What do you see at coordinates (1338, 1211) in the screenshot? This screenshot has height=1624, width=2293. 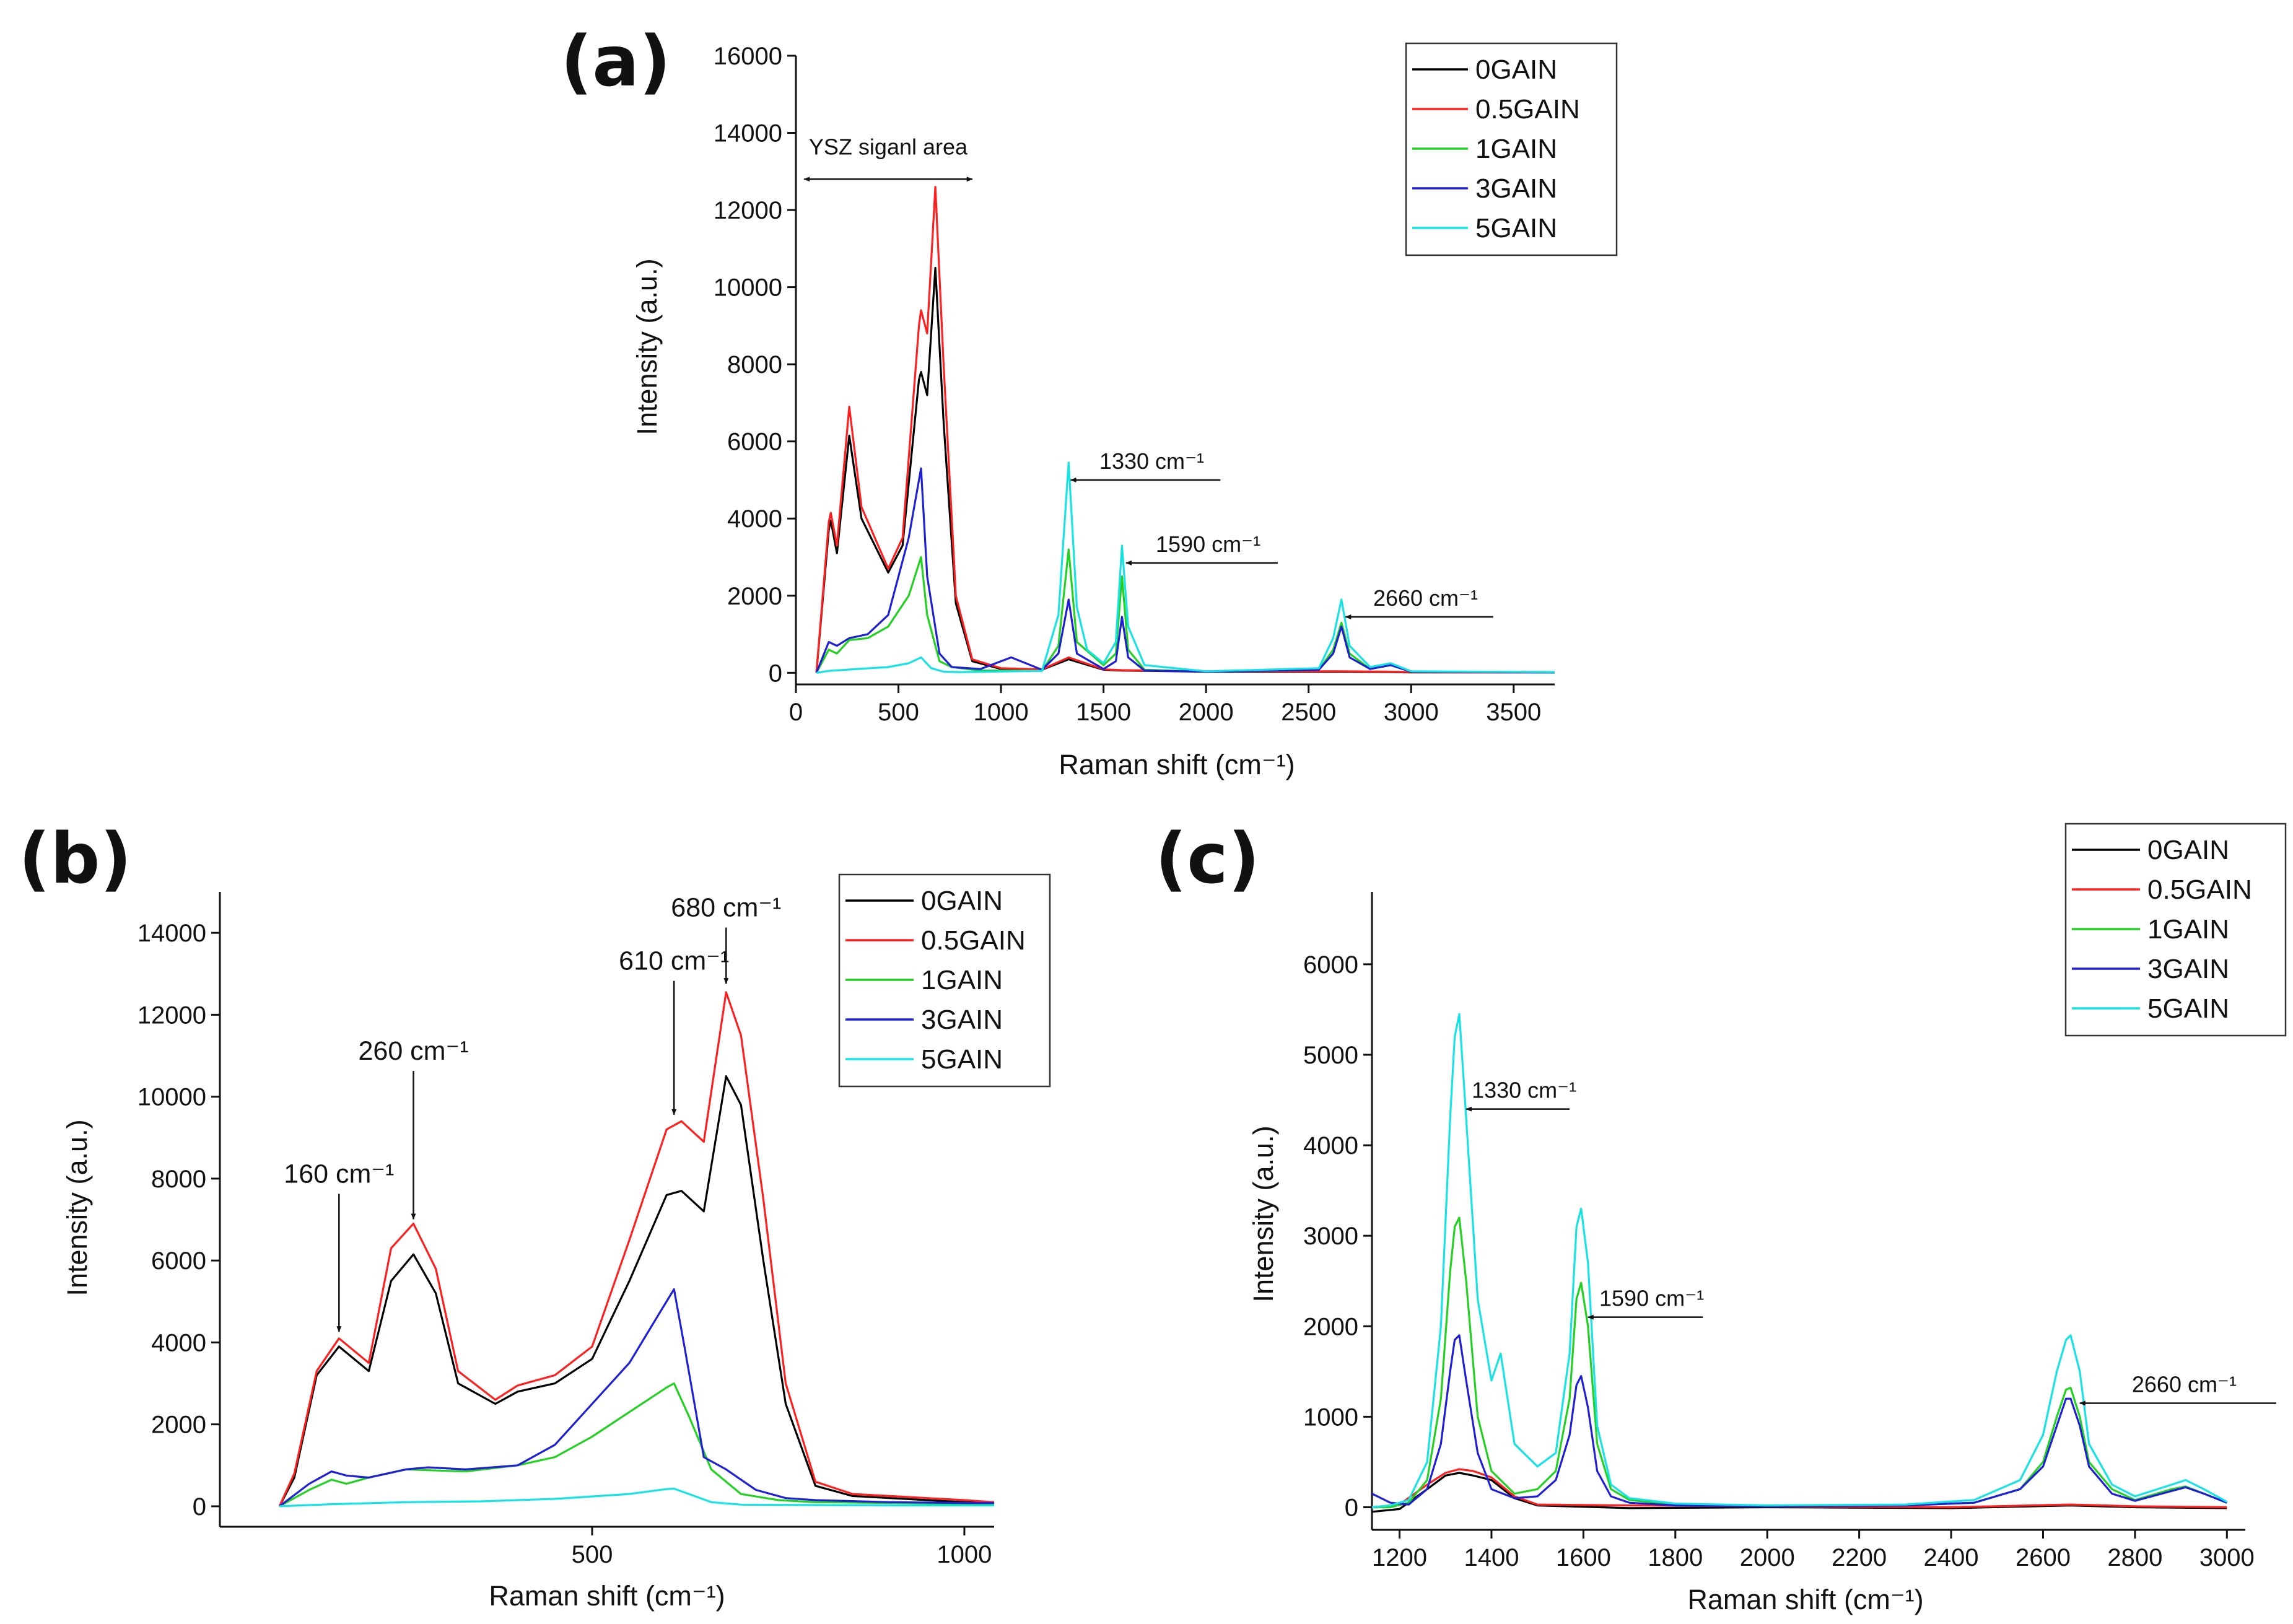 I see `panel-c-y-ticks: 0 1000 2000 3000 4000 5000 6000` at bounding box center [1338, 1211].